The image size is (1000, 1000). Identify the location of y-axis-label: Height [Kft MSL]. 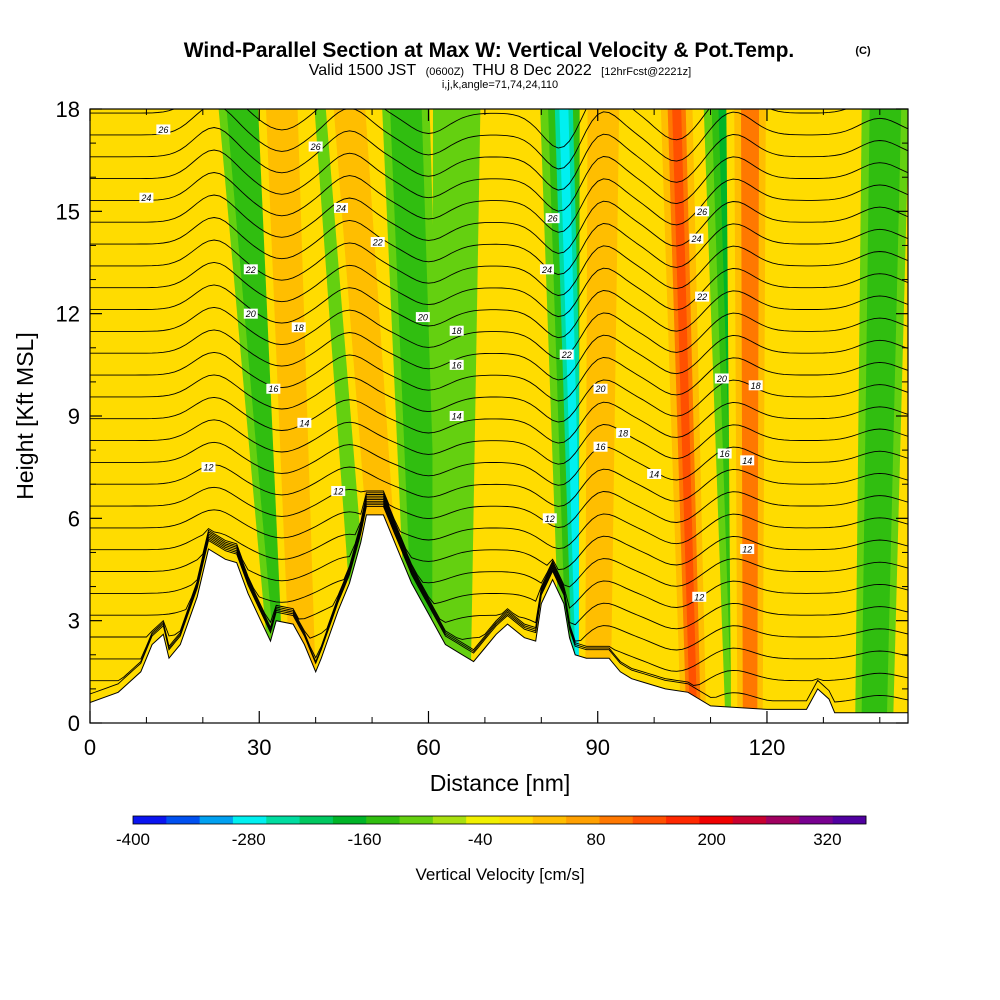
(25, 415).